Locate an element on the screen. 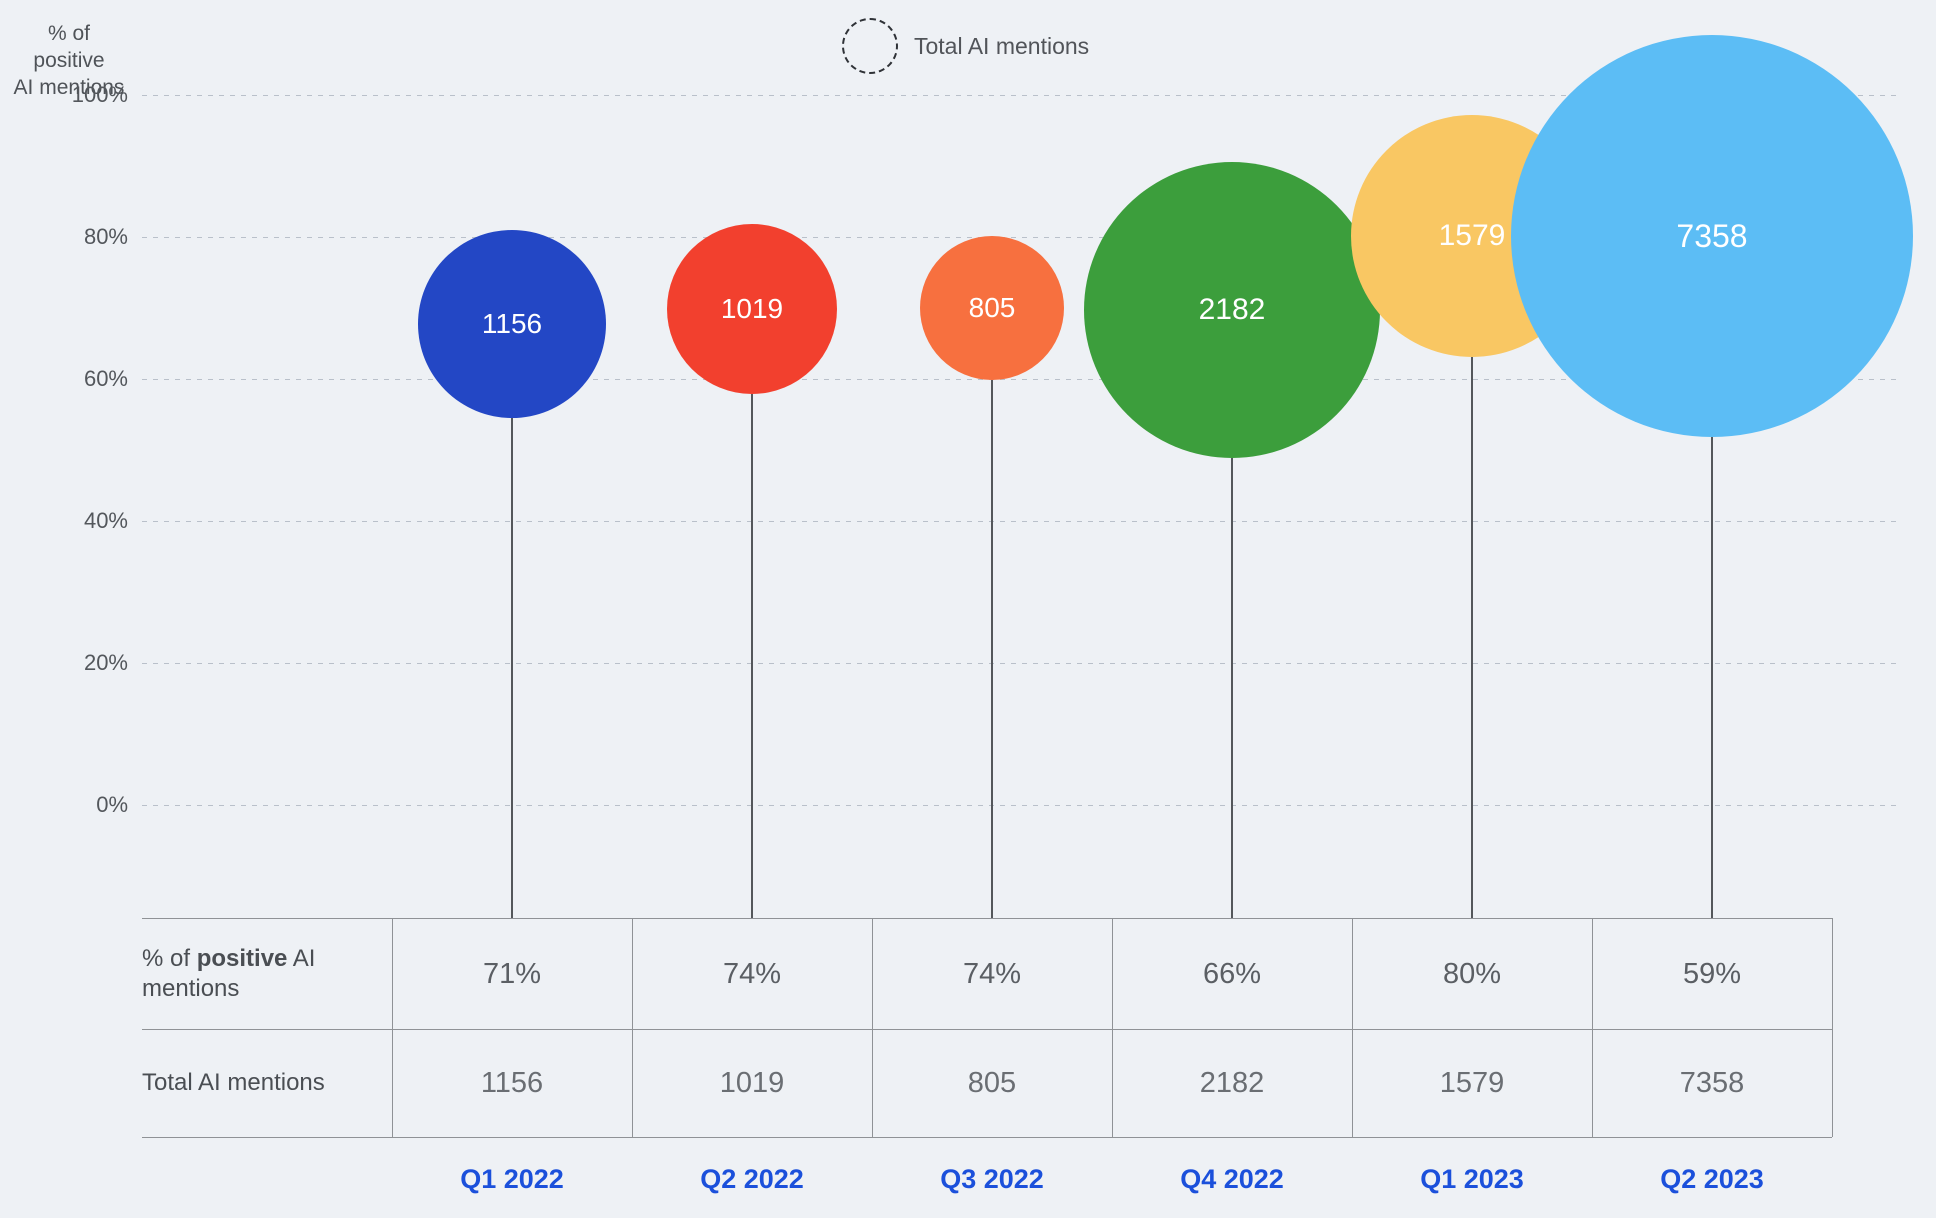 The height and width of the screenshot is (1218, 1936). legend-label: Total AI mentions is located at coordinates (1002, 45).